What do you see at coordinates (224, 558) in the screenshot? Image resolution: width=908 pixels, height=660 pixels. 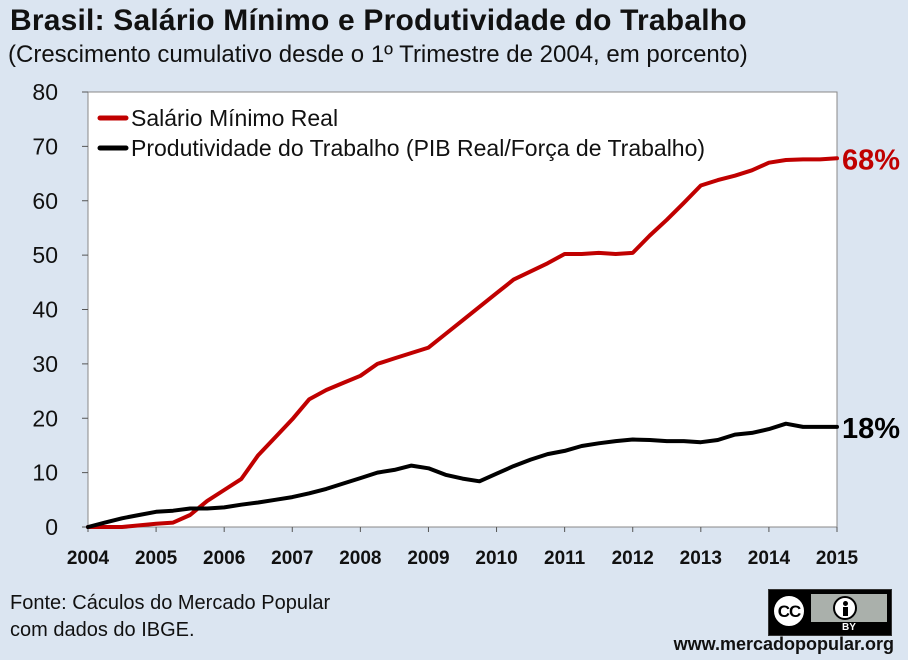 I see `x-tick-label: 2006` at bounding box center [224, 558].